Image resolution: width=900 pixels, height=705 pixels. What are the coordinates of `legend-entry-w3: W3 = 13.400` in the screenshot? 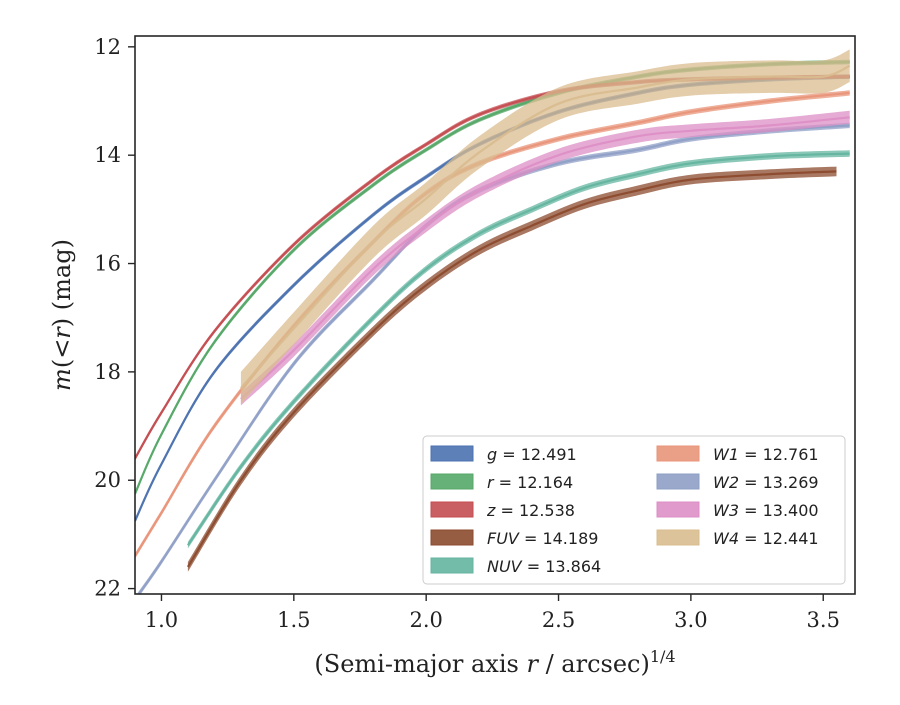 It's located at (737, 510).